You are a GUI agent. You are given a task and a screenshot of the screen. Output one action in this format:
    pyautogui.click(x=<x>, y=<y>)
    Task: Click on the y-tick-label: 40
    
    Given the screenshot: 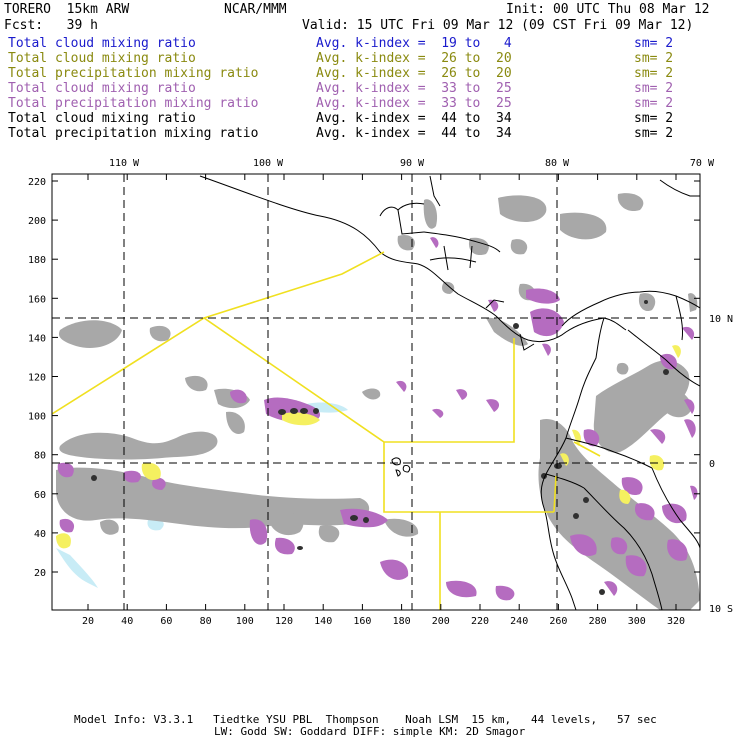 What is the action you would take?
    pyautogui.click(x=40, y=534)
    